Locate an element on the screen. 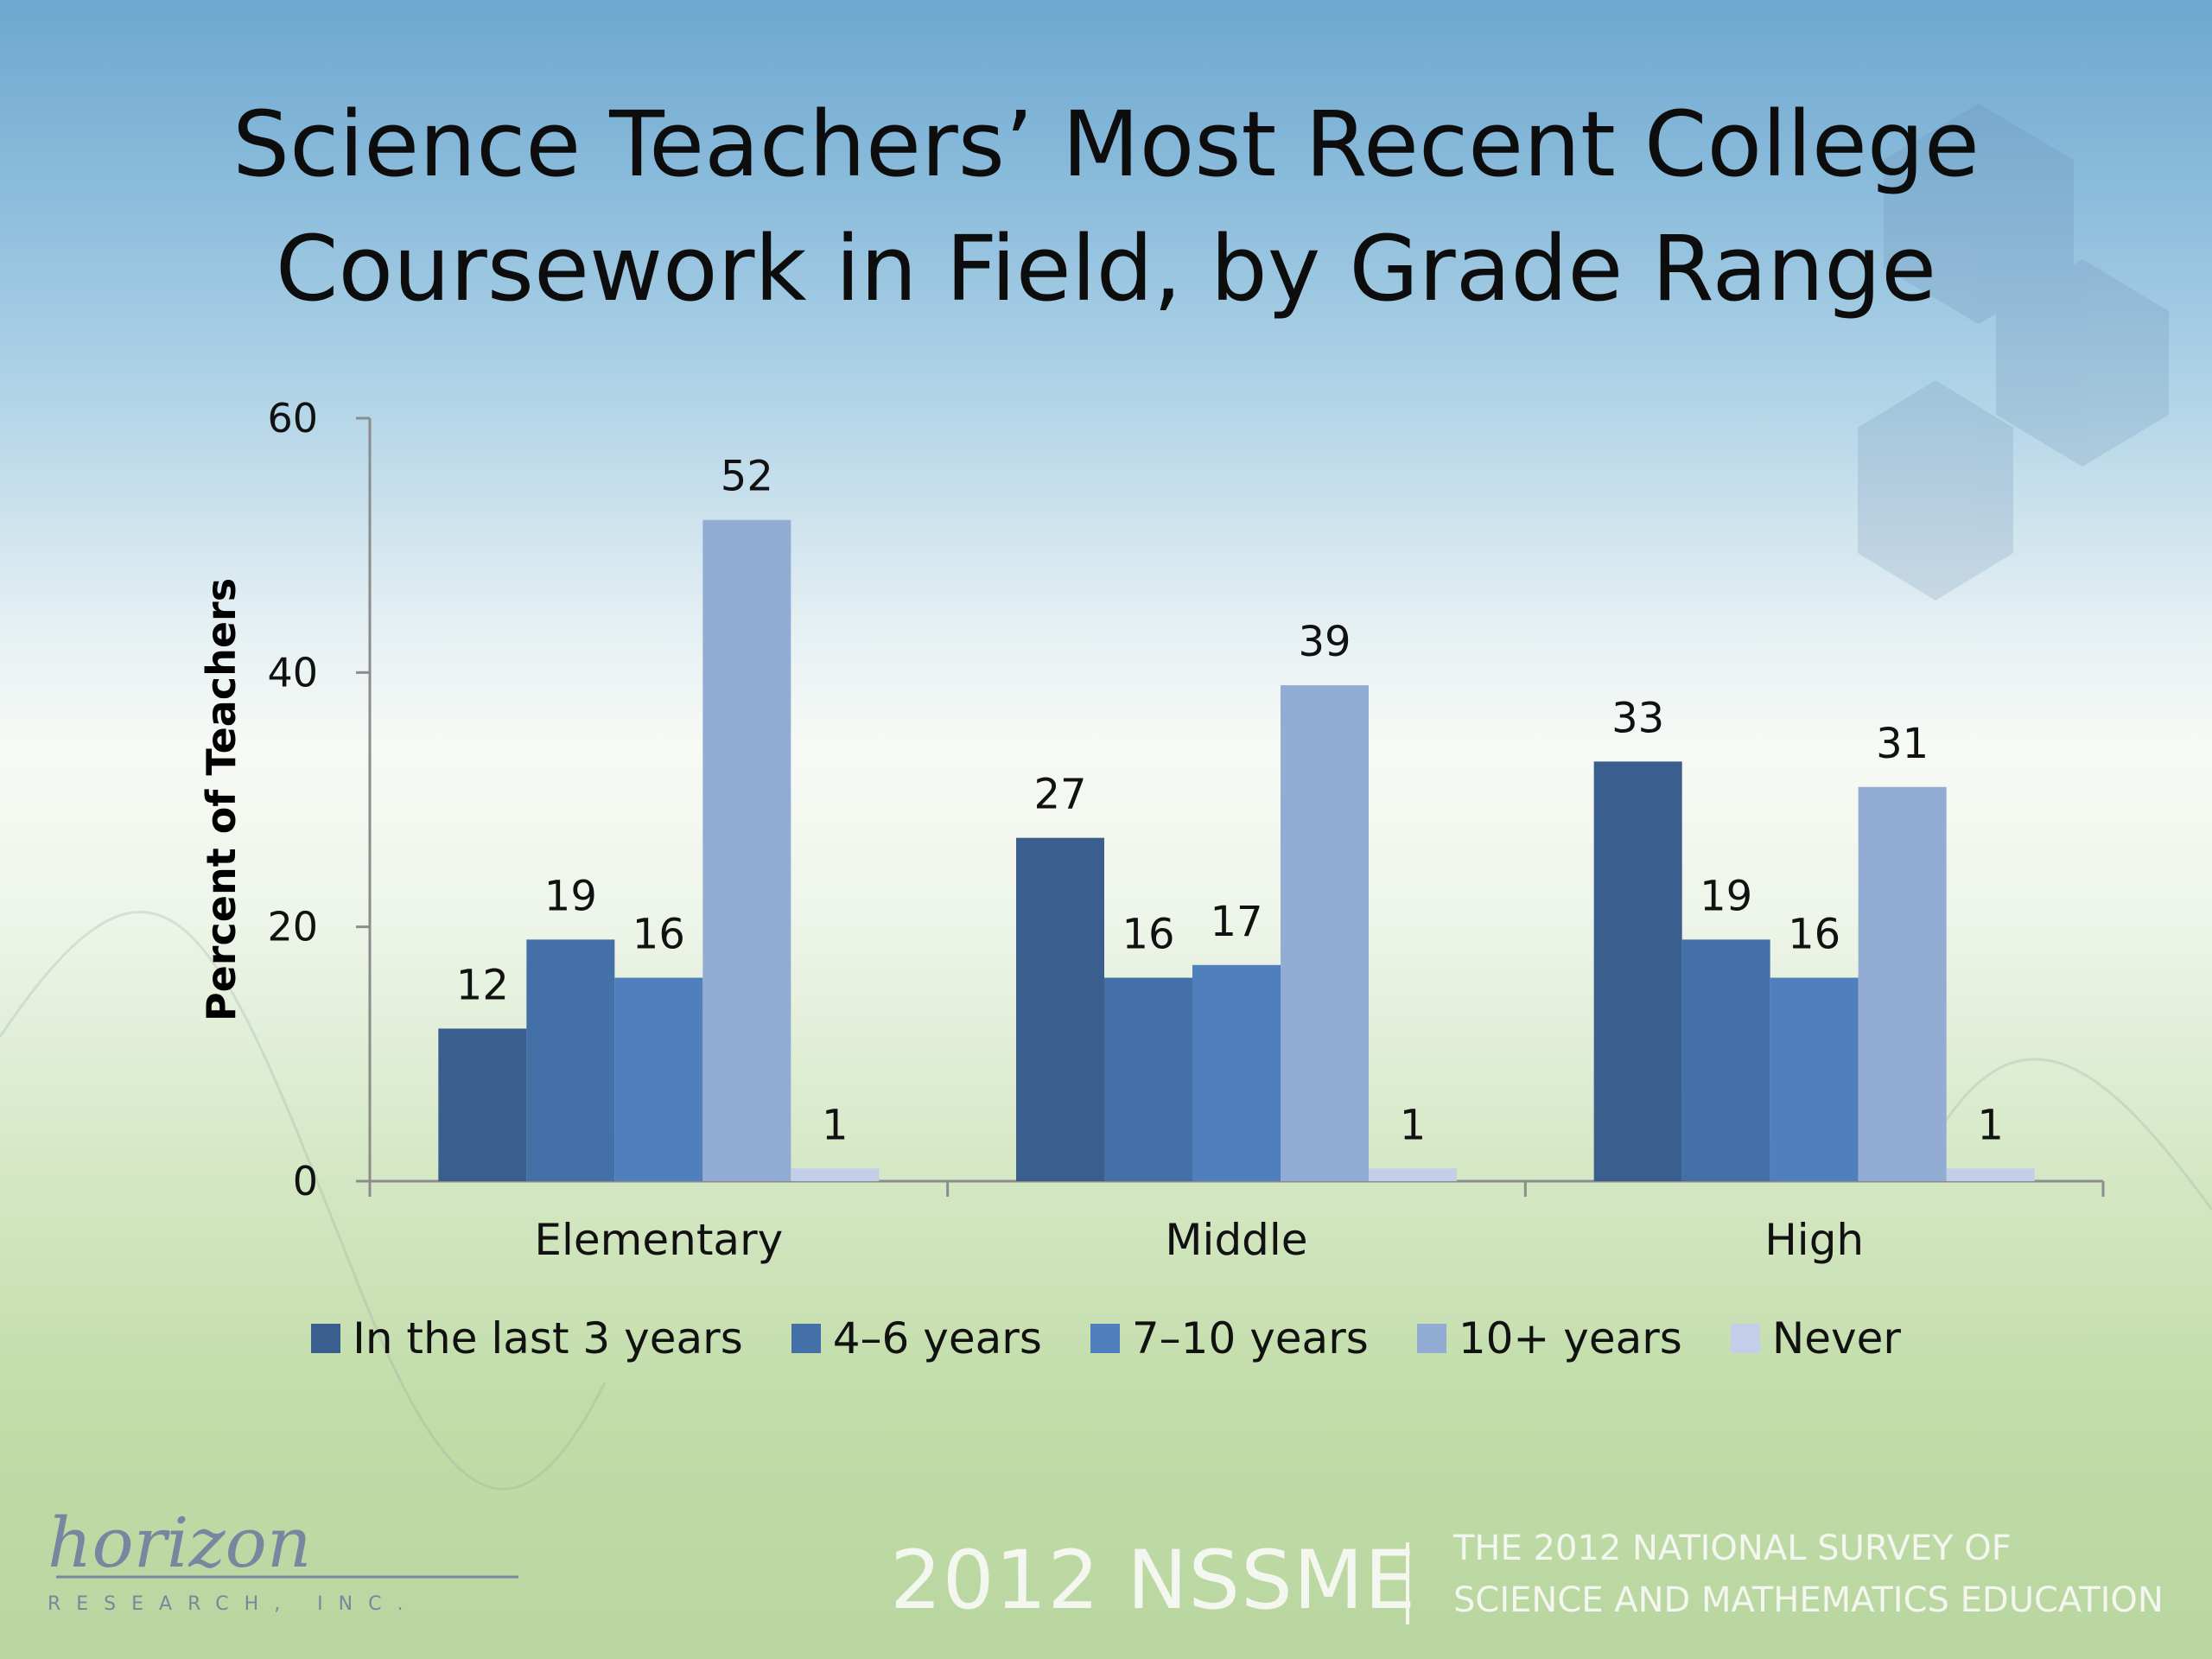  data-label: 31 is located at coordinates (1902, 744).